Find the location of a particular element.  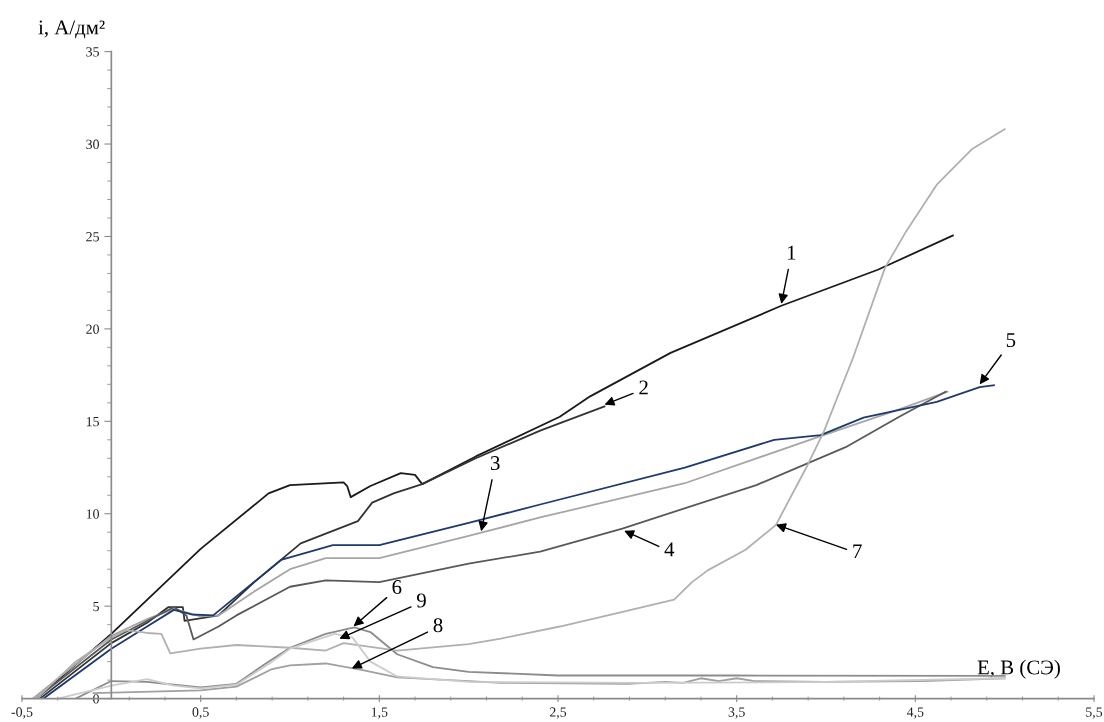

y-tick-label: 5 is located at coordinates (96, 606).